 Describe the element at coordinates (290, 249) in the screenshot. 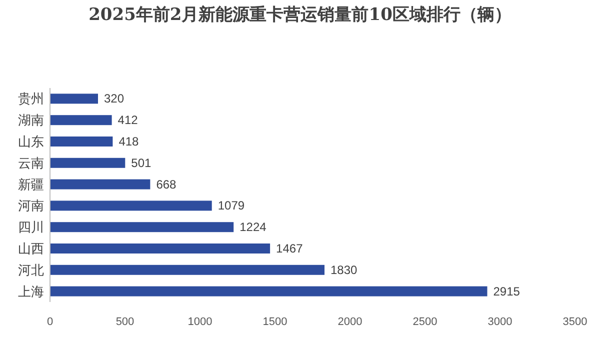

I see `data-label: 1467` at that location.